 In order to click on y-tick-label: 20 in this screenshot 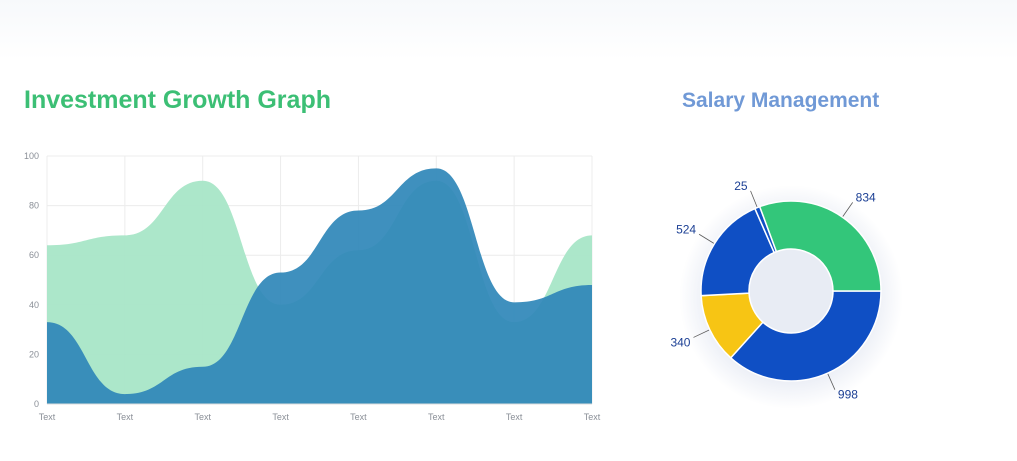, I will do `click(34, 354)`.